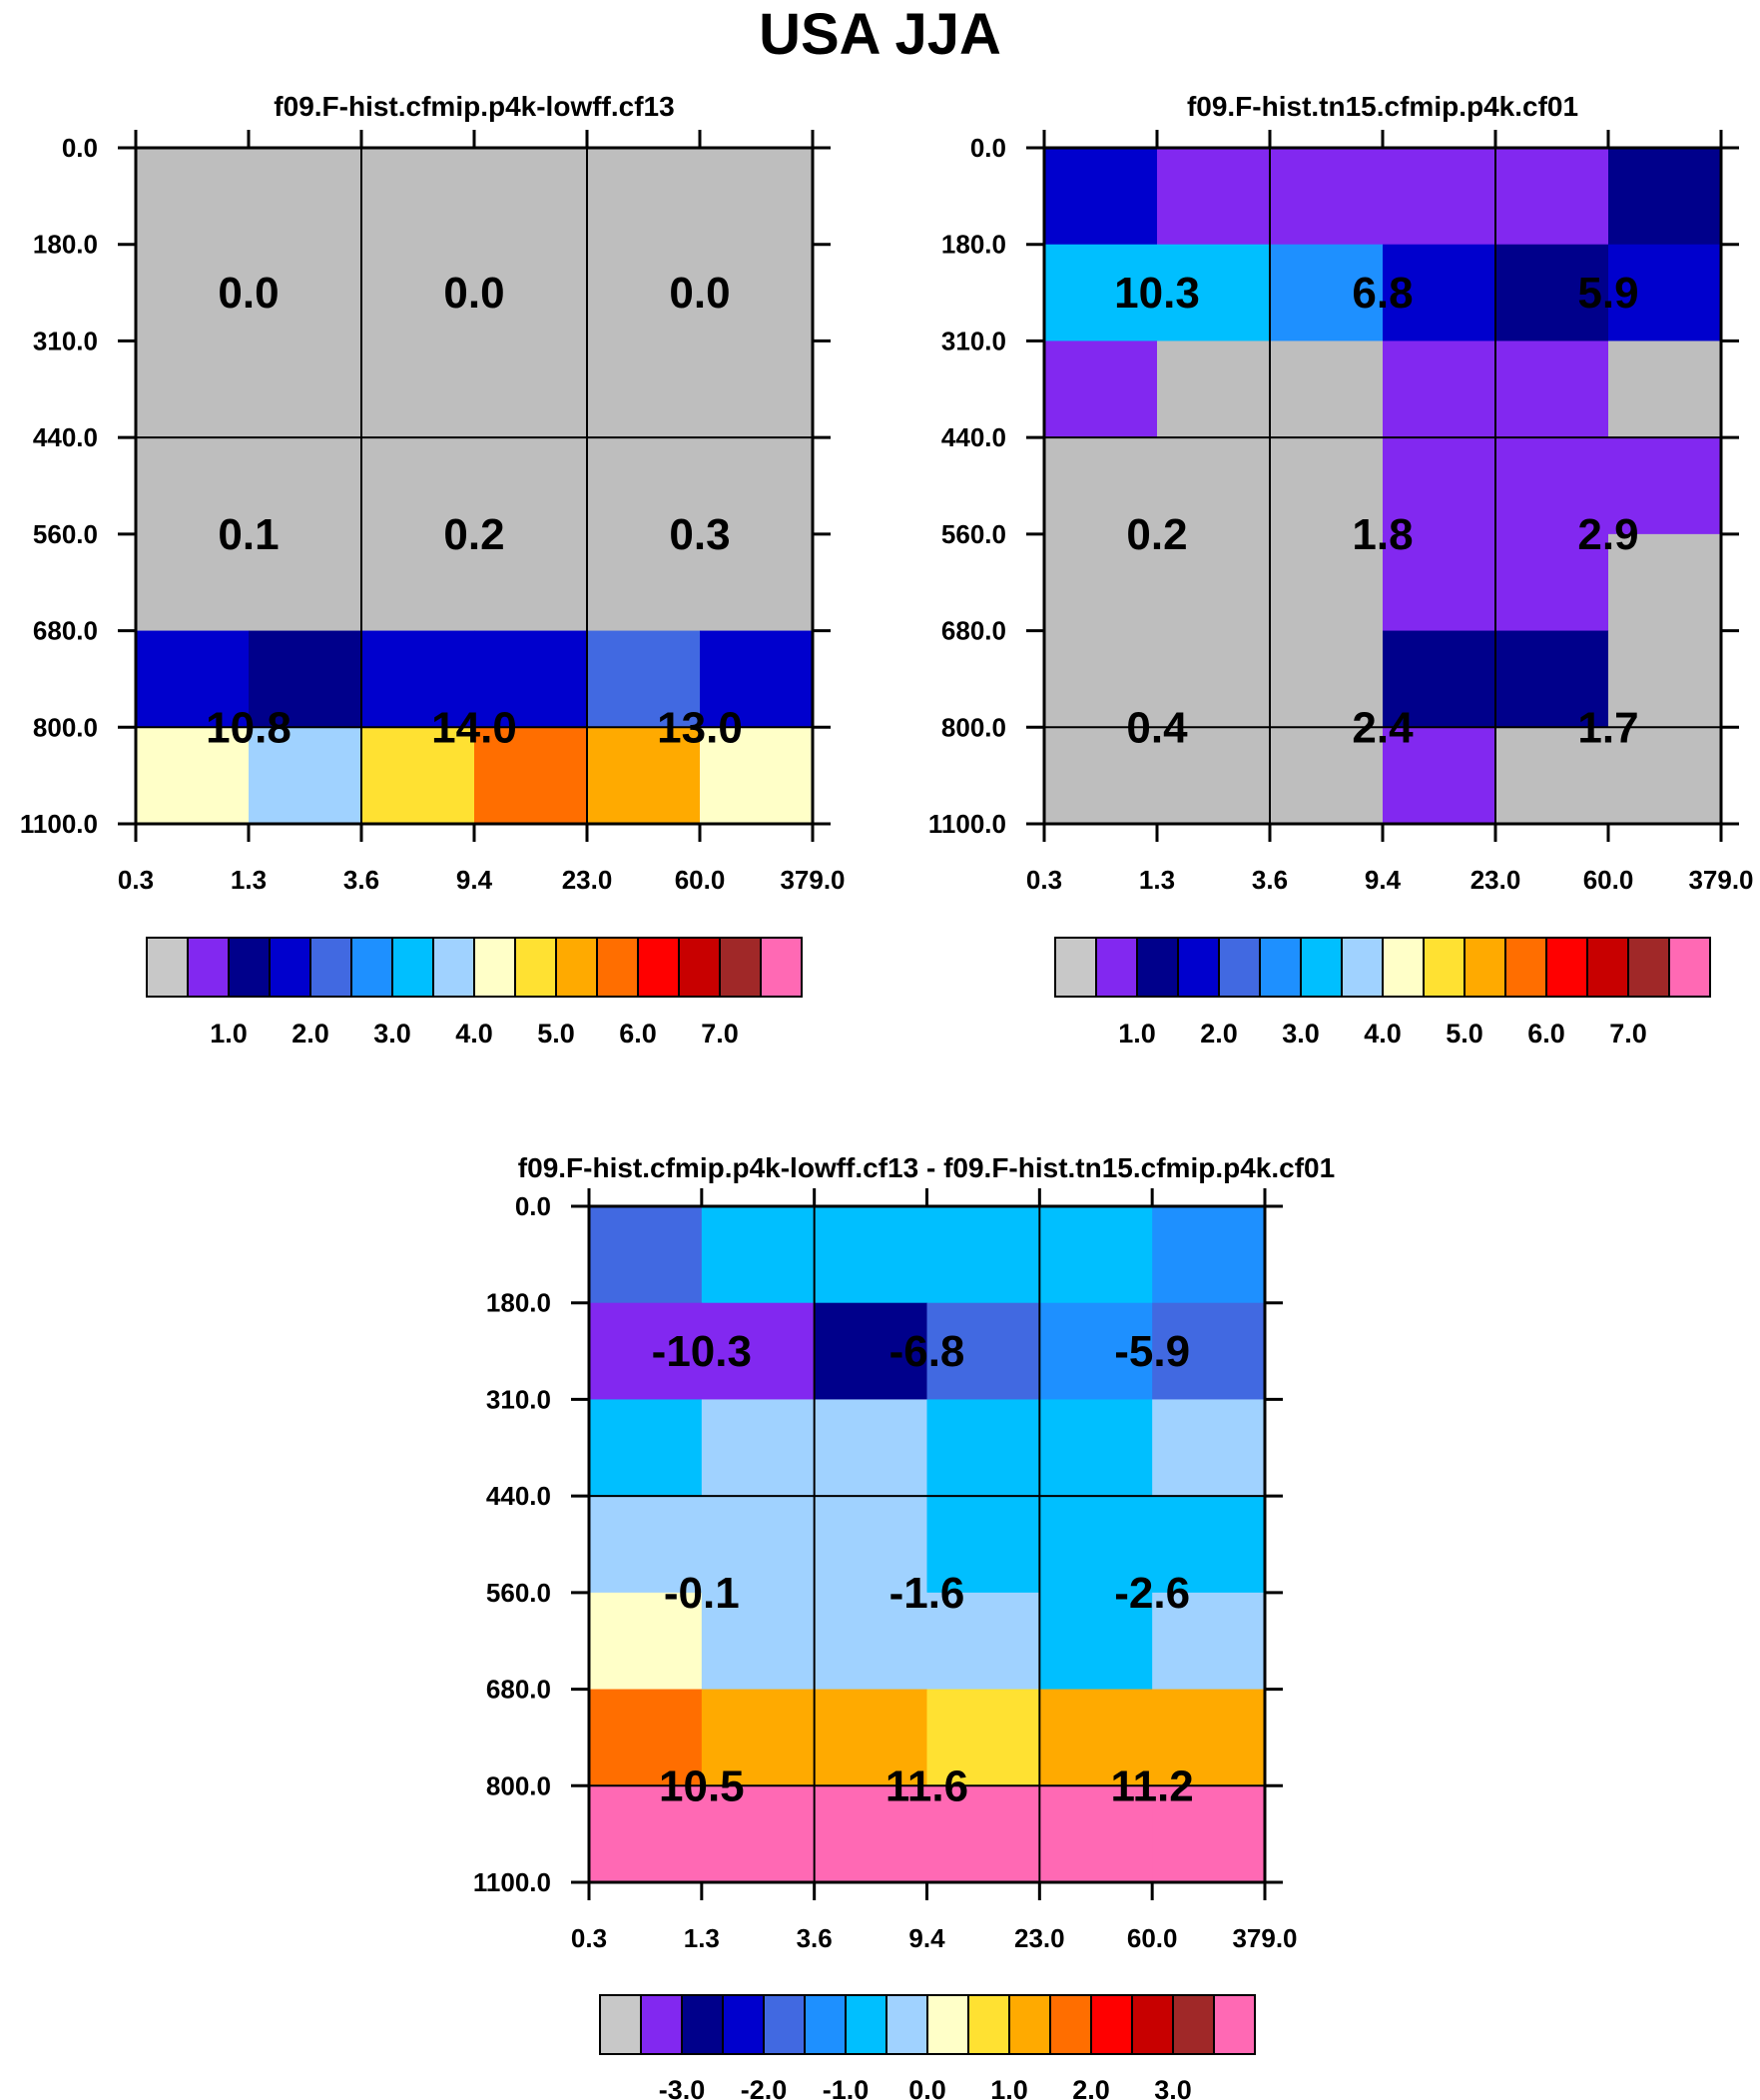 The width and height of the screenshot is (1760, 2100). What do you see at coordinates (1383, 727) in the screenshot?
I see `cell-value-label: 2.4` at bounding box center [1383, 727].